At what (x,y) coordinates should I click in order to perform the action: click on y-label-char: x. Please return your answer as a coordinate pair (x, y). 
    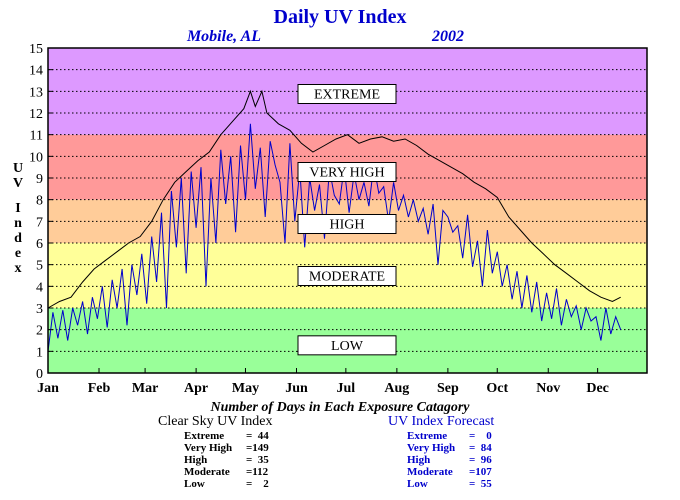
    Looking at the image, I should click on (18, 268).